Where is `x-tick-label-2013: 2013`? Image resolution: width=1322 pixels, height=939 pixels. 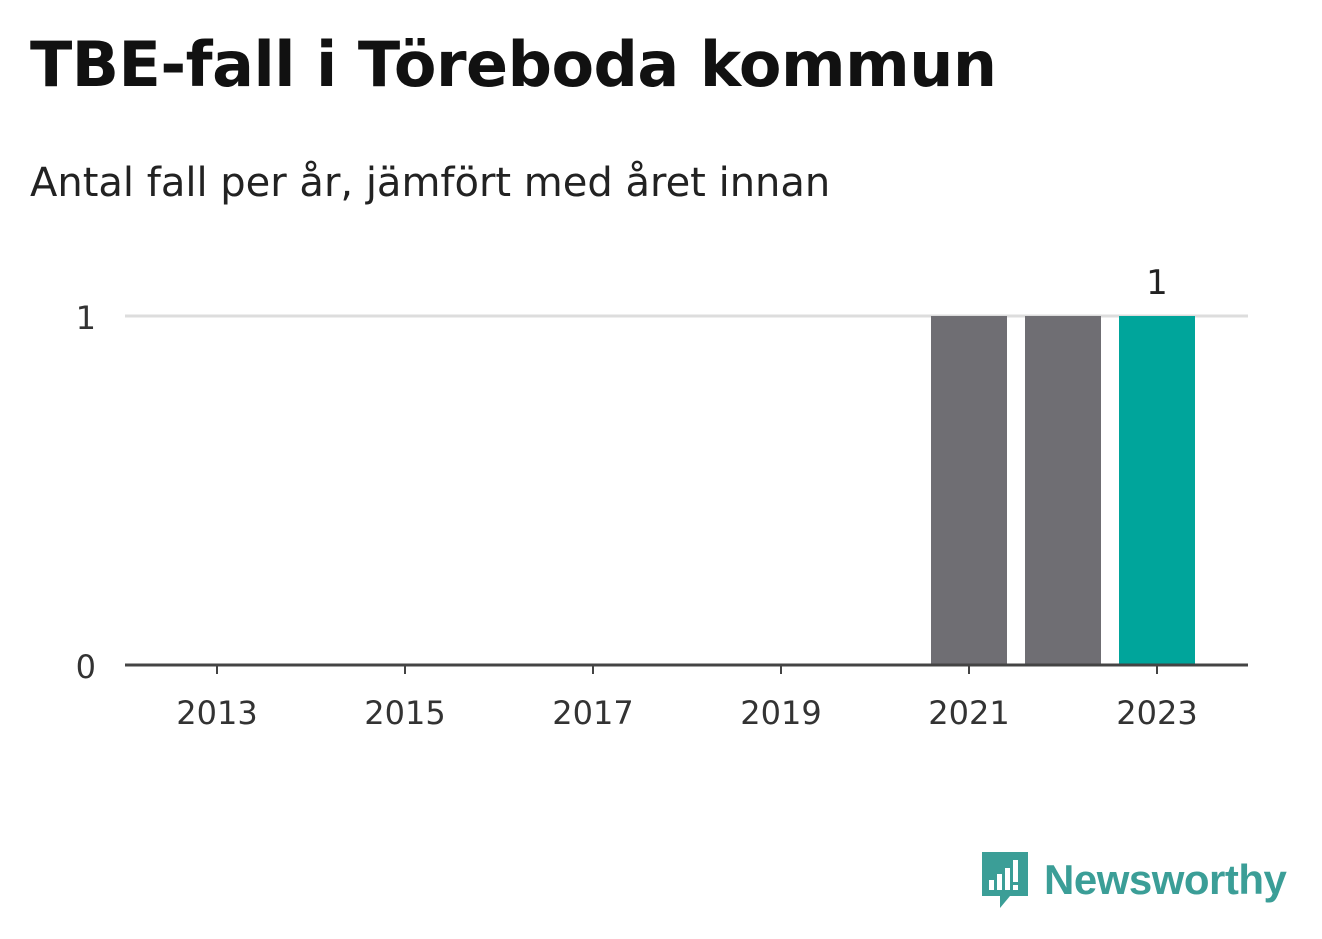
x-tick-label-2013: 2013 is located at coordinates (216, 713).